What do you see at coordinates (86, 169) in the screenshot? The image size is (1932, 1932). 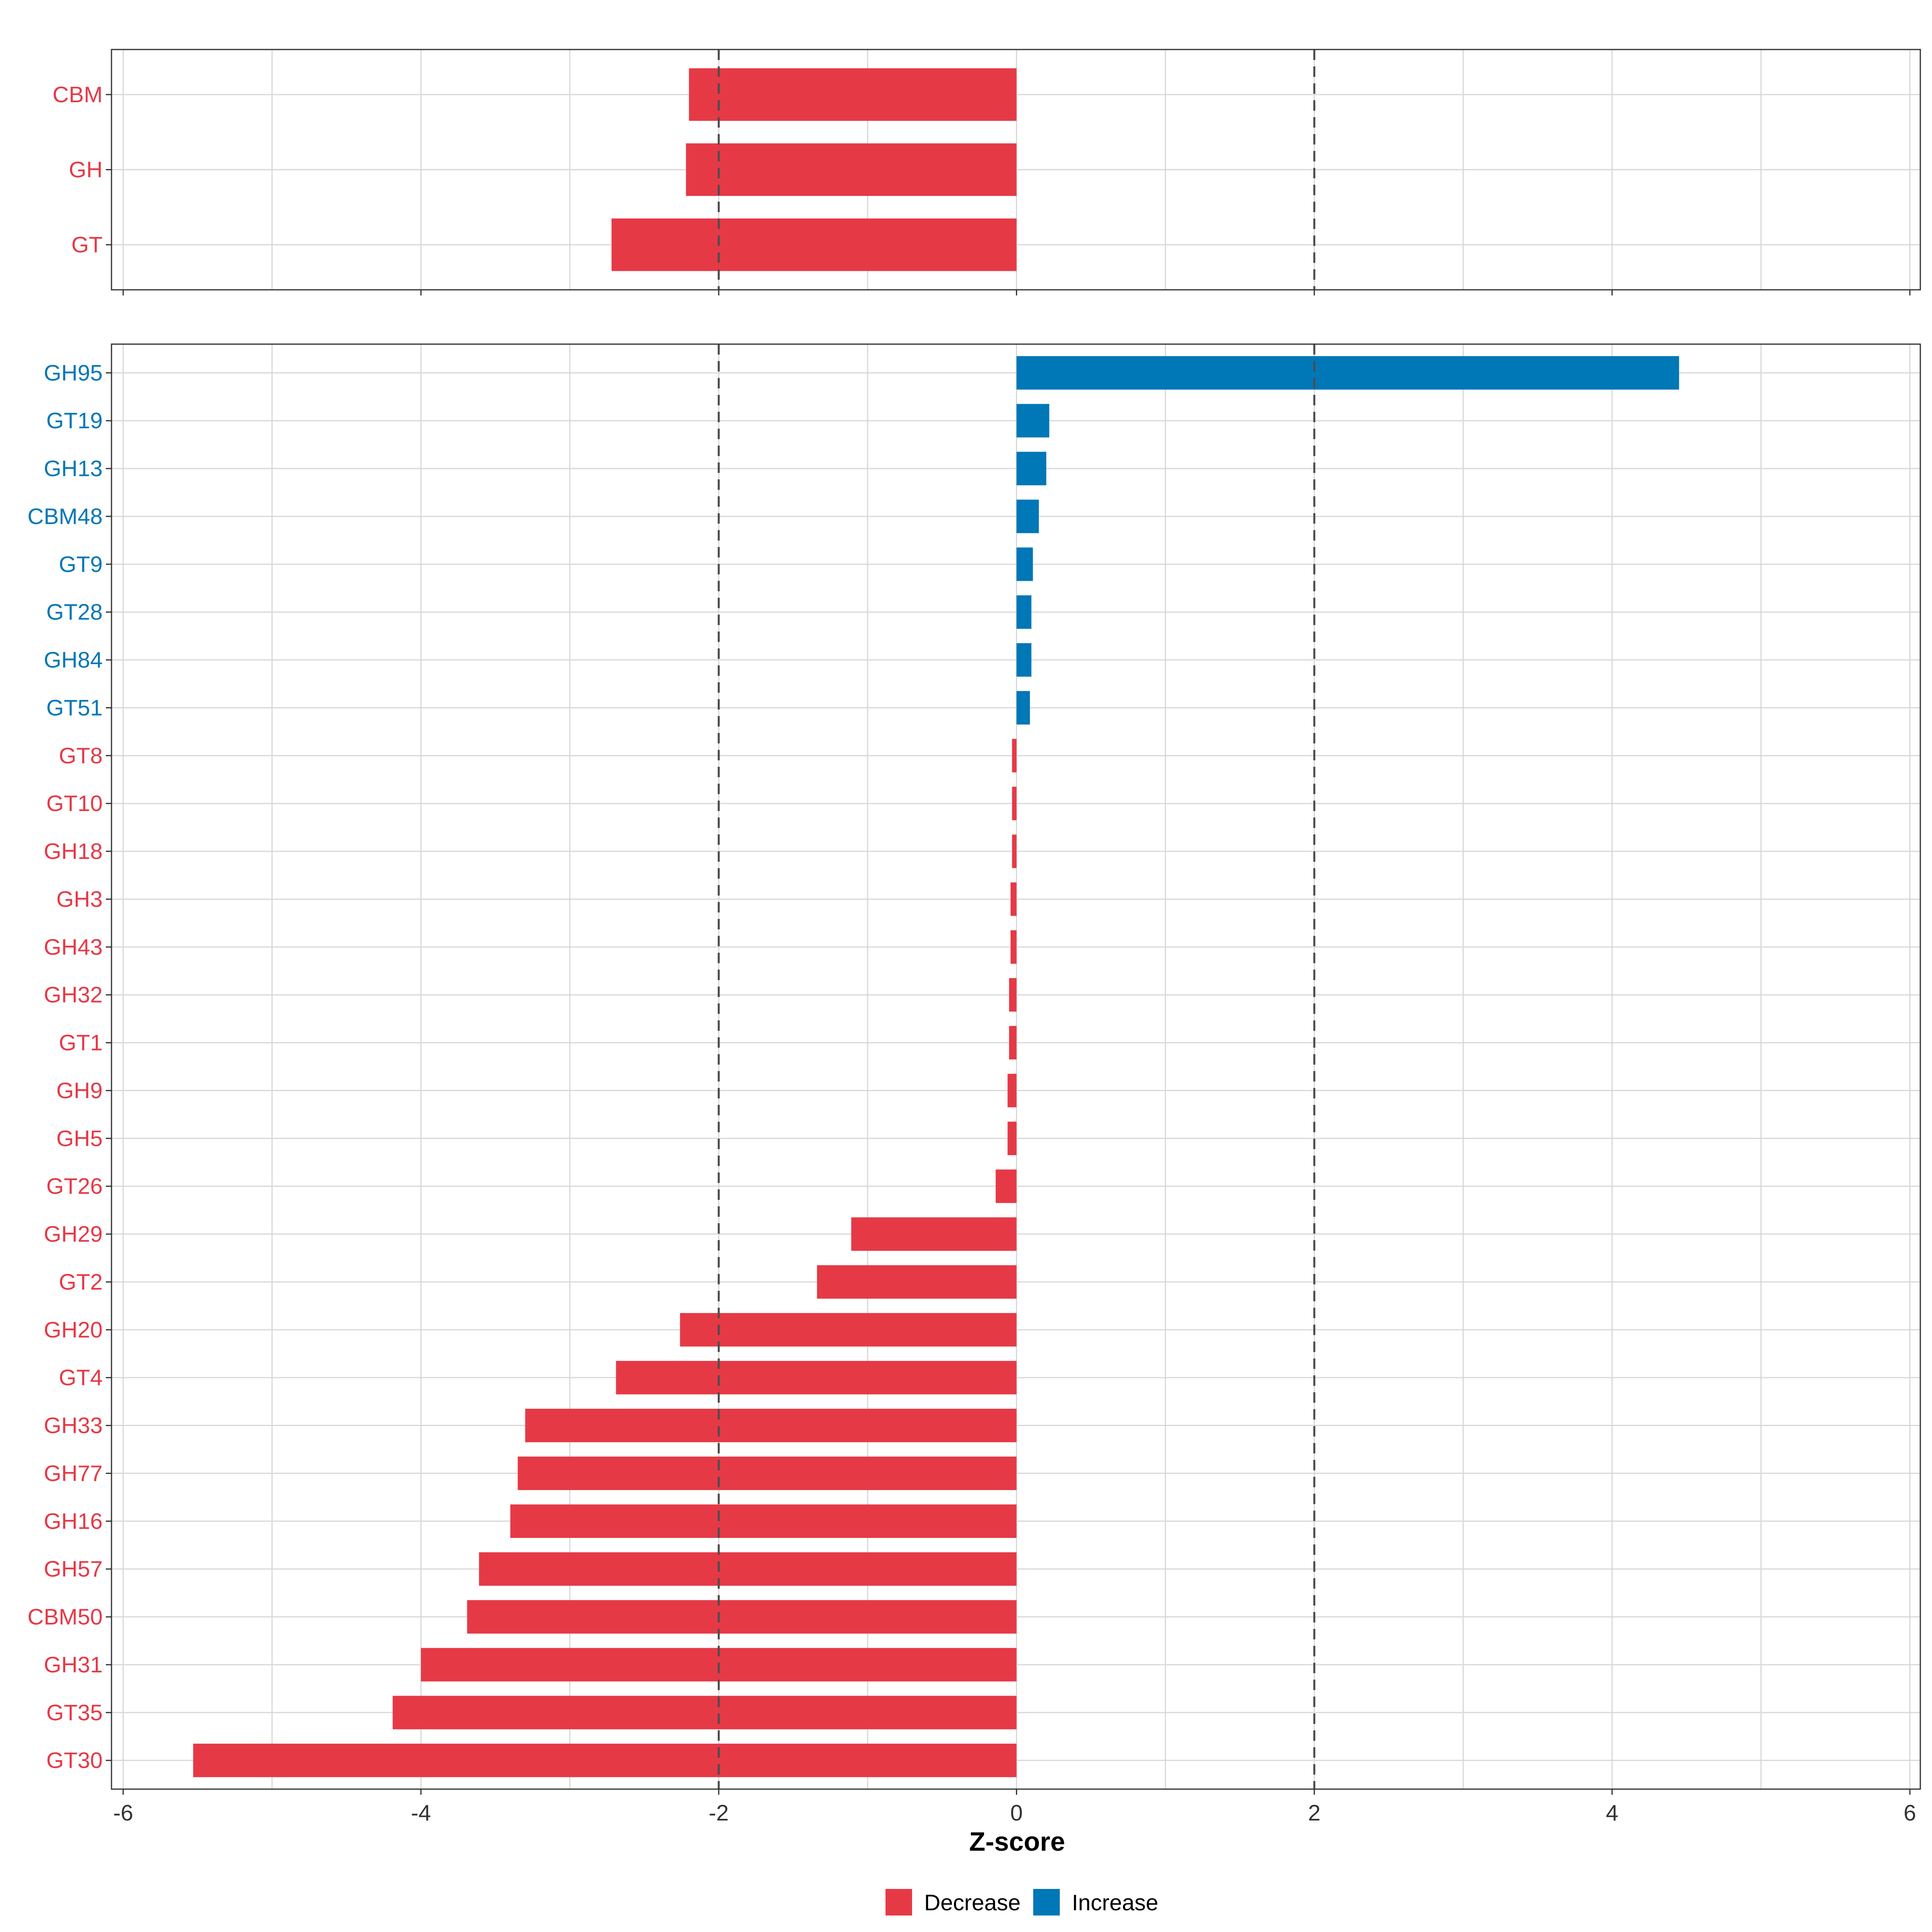 I see `category-label-gh: GH` at bounding box center [86, 169].